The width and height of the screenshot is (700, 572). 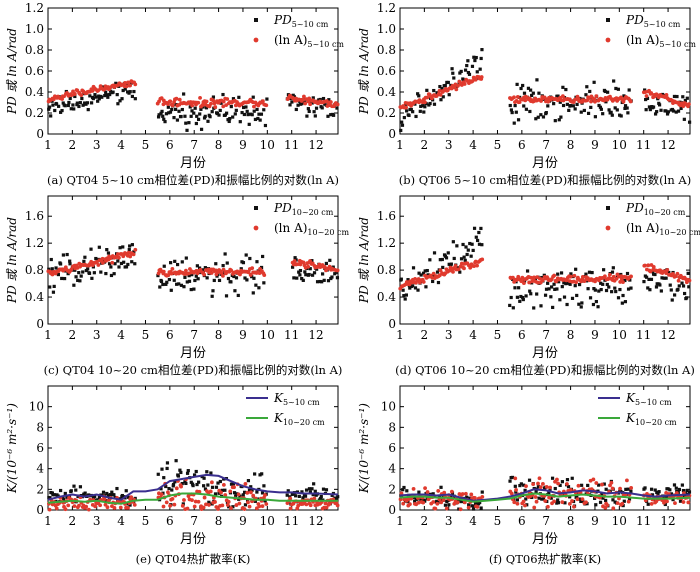 I want to click on x-tick-label: 4, so click(x=121, y=335).